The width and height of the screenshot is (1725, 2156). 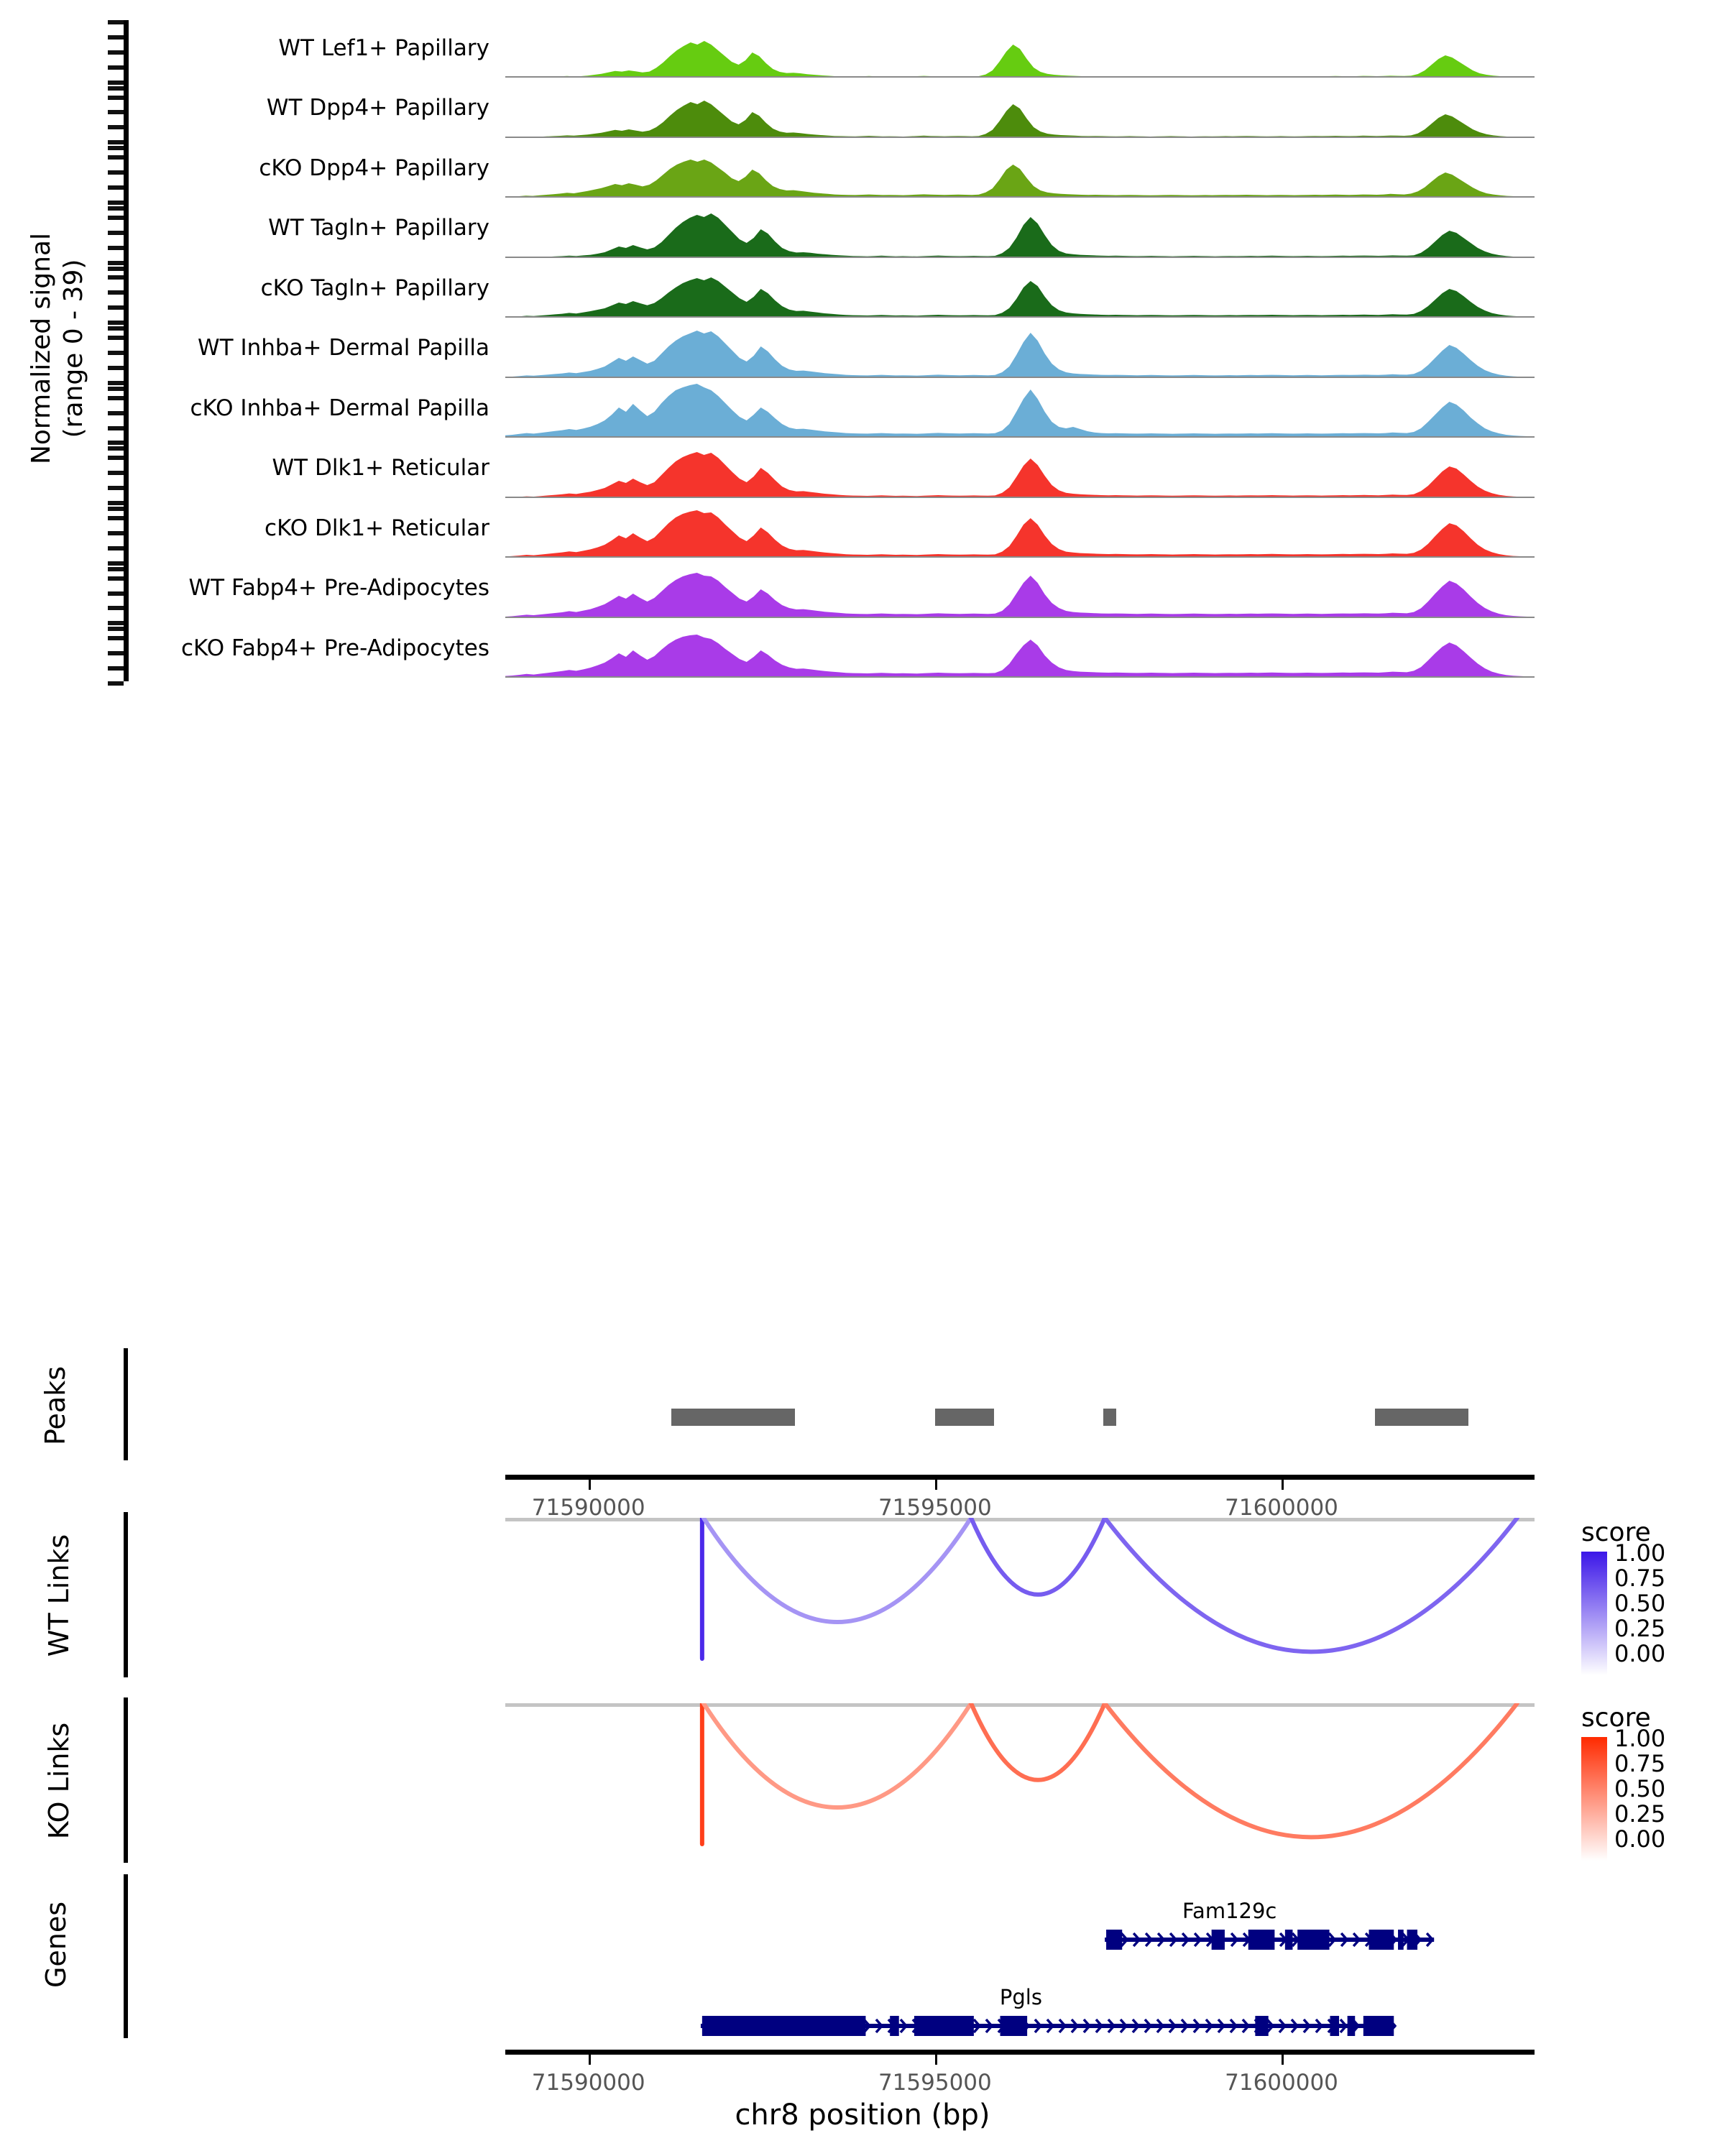 I want to click on wt-links-label: WT Links, so click(x=59, y=1595).